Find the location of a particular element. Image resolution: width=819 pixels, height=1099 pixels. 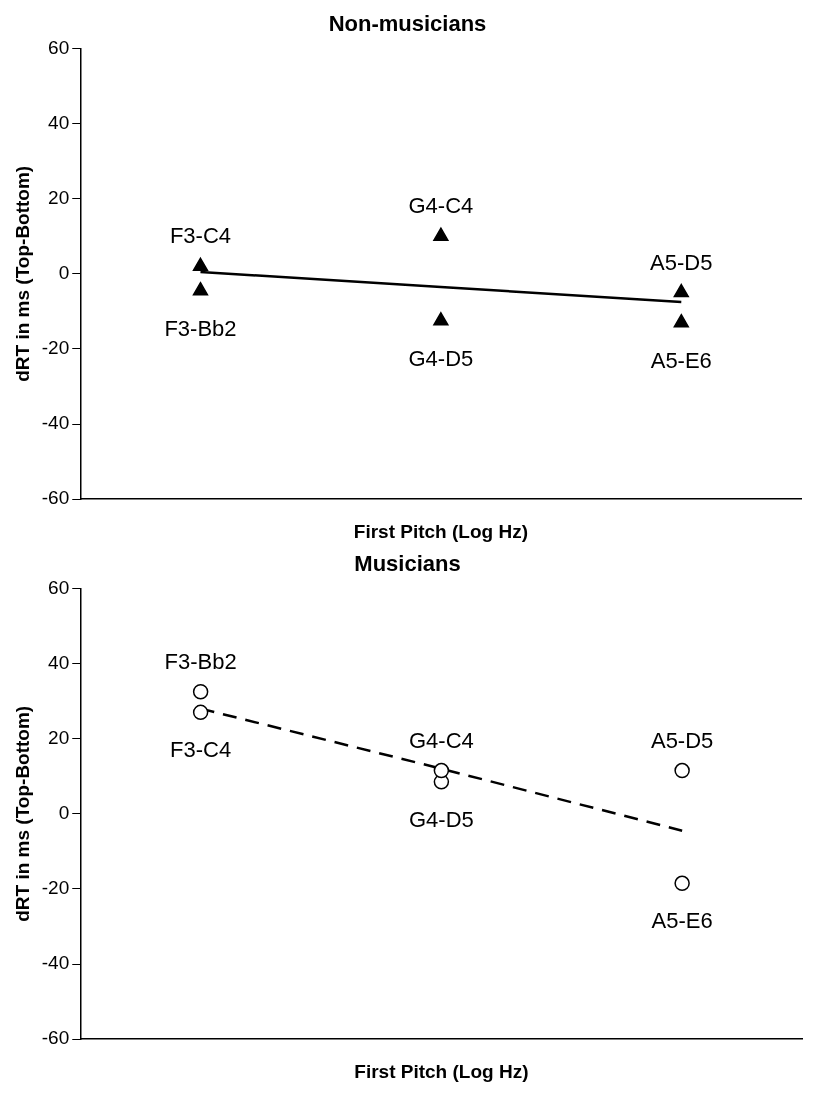

chart-title: Non-musicians is located at coordinates (407, 24).